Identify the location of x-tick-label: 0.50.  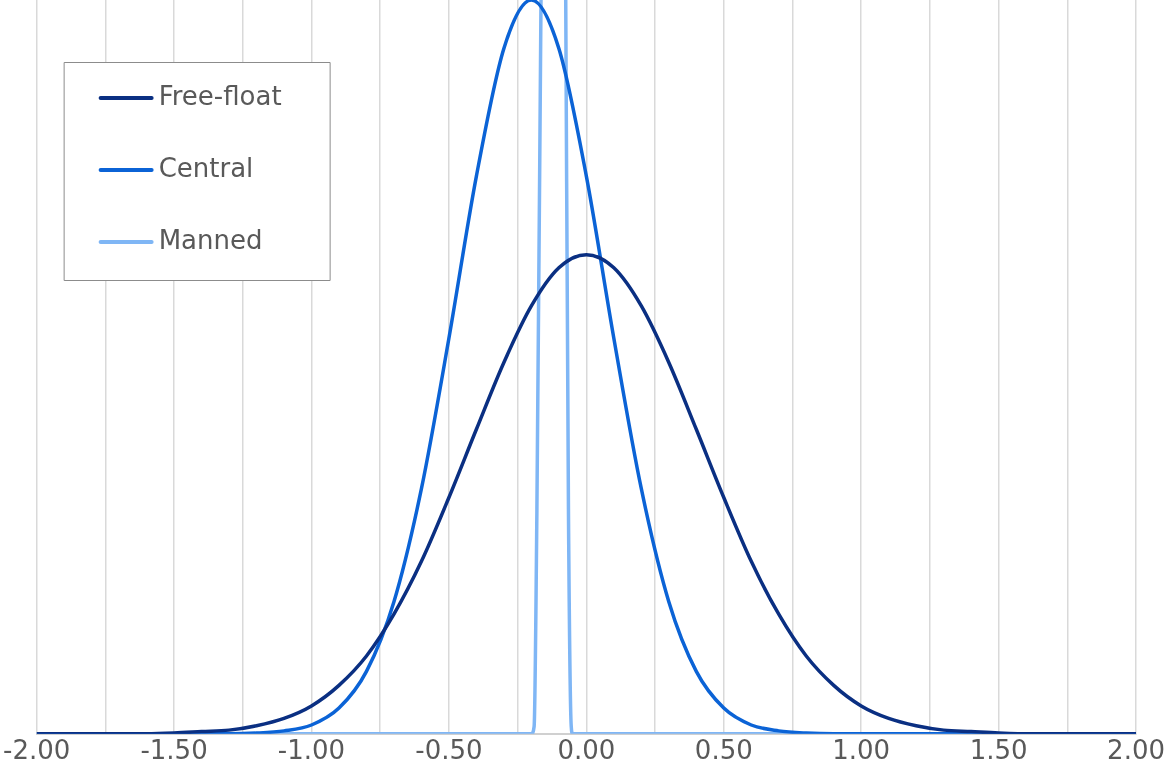
(723, 750).